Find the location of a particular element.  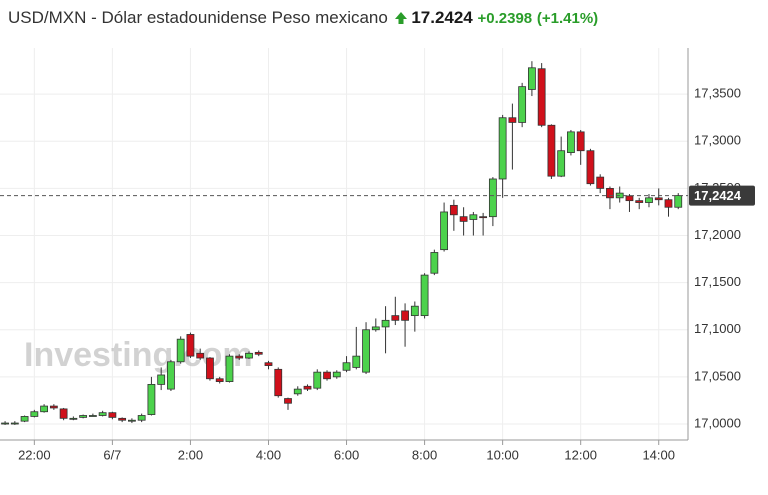

x-tick-label: 22:00 is located at coordinates (34, 454).